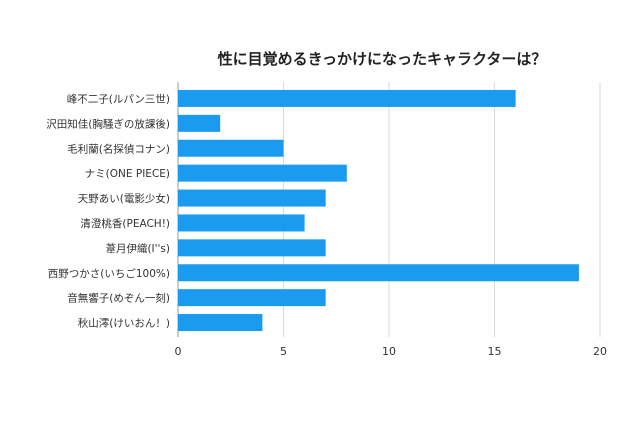 The height and width of the screenshot is (422, 640). I want to click on category-label: 天野あい(電影少女), so click(124, 198).